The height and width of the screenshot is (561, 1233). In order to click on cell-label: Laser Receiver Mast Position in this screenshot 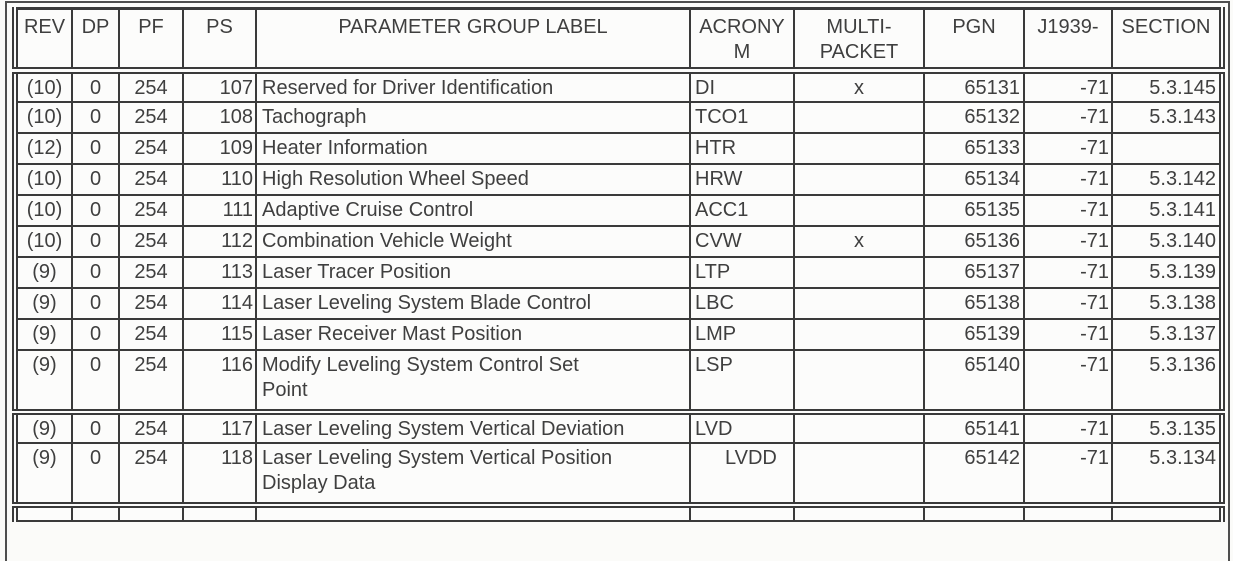, I will do `click(473, 334)`.